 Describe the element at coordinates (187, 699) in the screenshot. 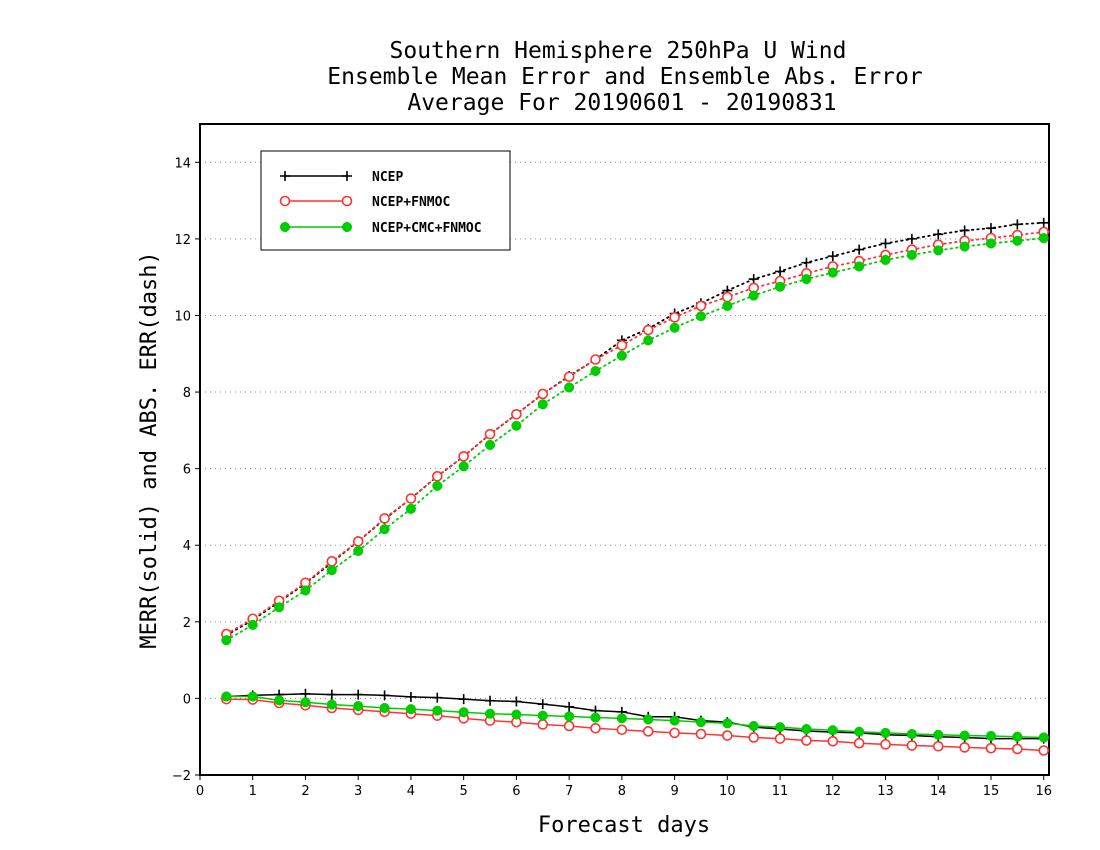

I see `y-tick-label: 0` at that location.